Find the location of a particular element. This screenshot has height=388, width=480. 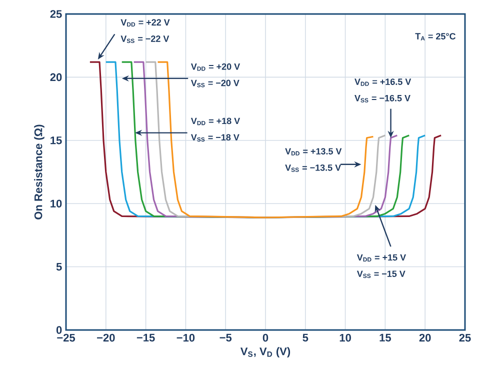

y-tick-label: 10 is located at coordinates (56, 204).